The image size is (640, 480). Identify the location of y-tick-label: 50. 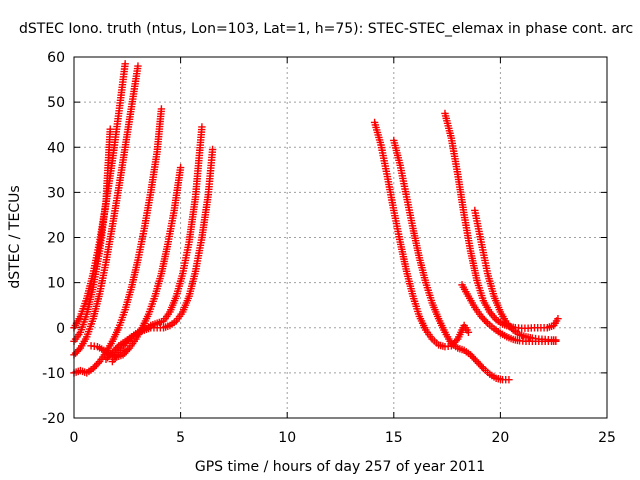
(56, 103).